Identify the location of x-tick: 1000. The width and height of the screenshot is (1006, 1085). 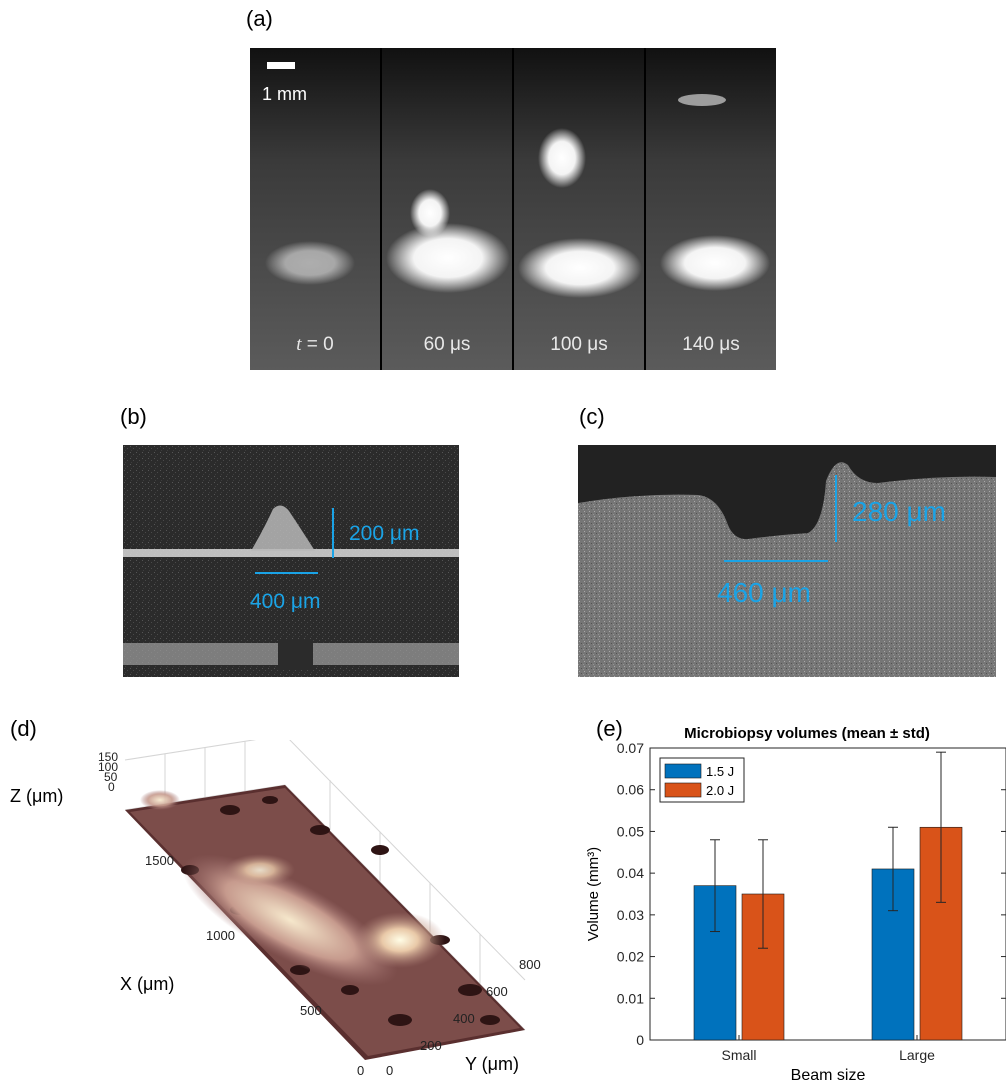
(220, 935).